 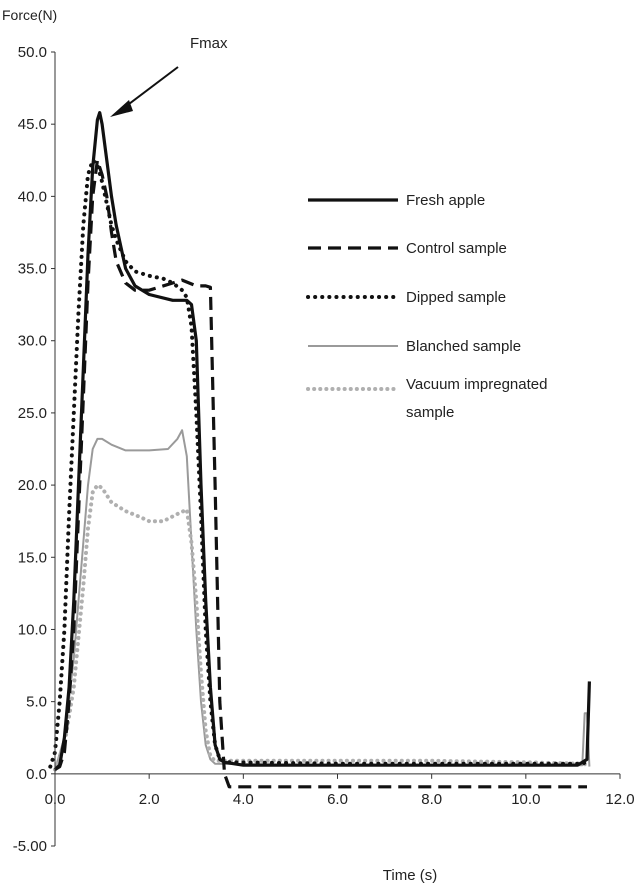 What do you see at coordinates (55, 799) in the screenshot?
I see `x-tick-label: 0.0` at bounding box center [55, 799].